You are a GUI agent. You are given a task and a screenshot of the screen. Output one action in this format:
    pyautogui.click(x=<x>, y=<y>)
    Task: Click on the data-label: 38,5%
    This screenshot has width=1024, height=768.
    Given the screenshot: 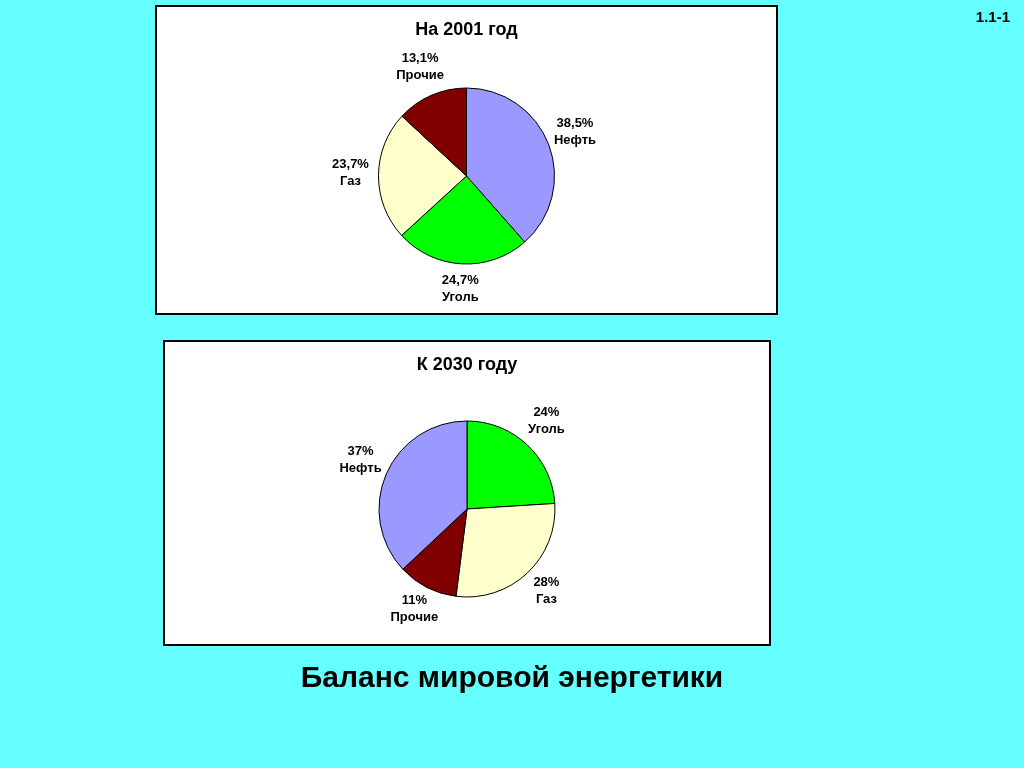 What is the action you would take?
    pyautogui.click(x=575, y=122)
    